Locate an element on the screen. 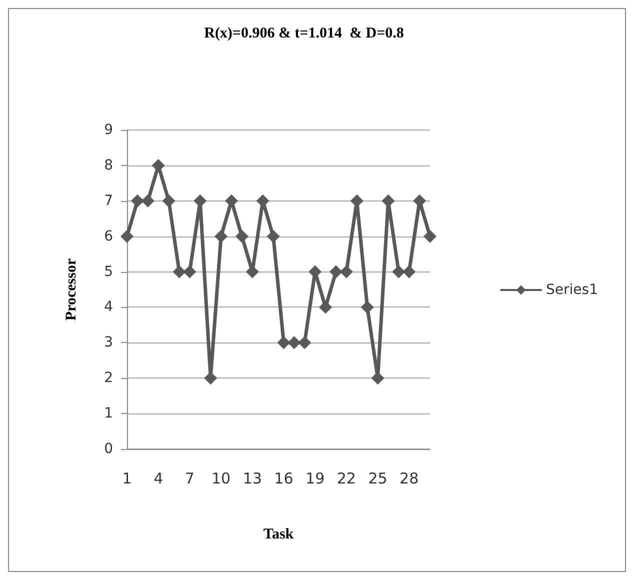 The height and width of the screenshot is (580, 634). x-tick-label: 25 is located at coordinates (378, 479).